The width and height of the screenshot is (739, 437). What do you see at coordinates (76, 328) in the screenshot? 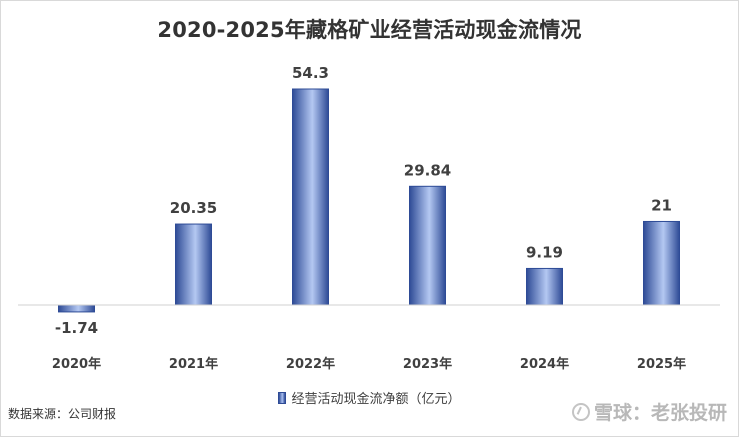
I see `data-label-2020年: -1.74` at bounding box center [76, 328].